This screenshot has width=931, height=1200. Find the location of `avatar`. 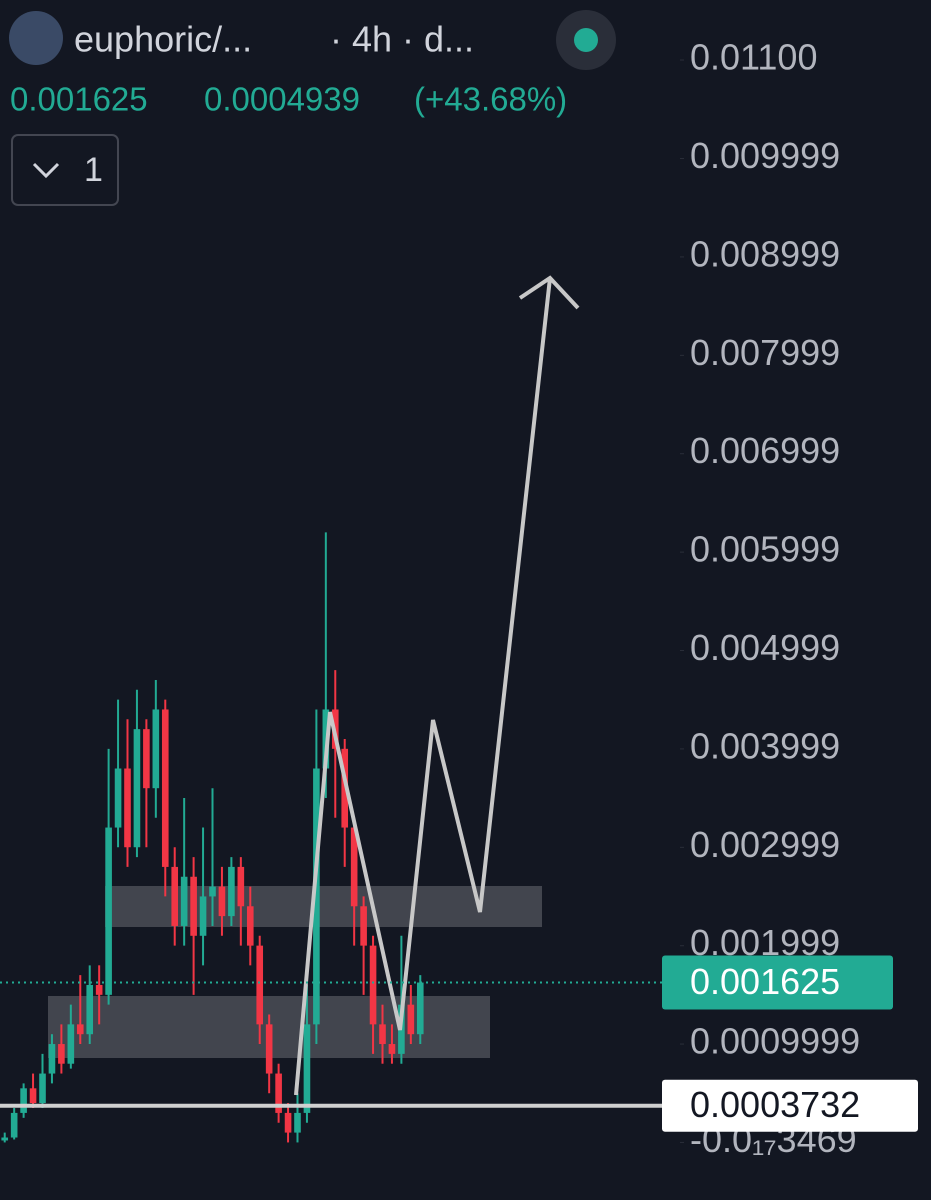

avatar is located at coordinates (36, 38).